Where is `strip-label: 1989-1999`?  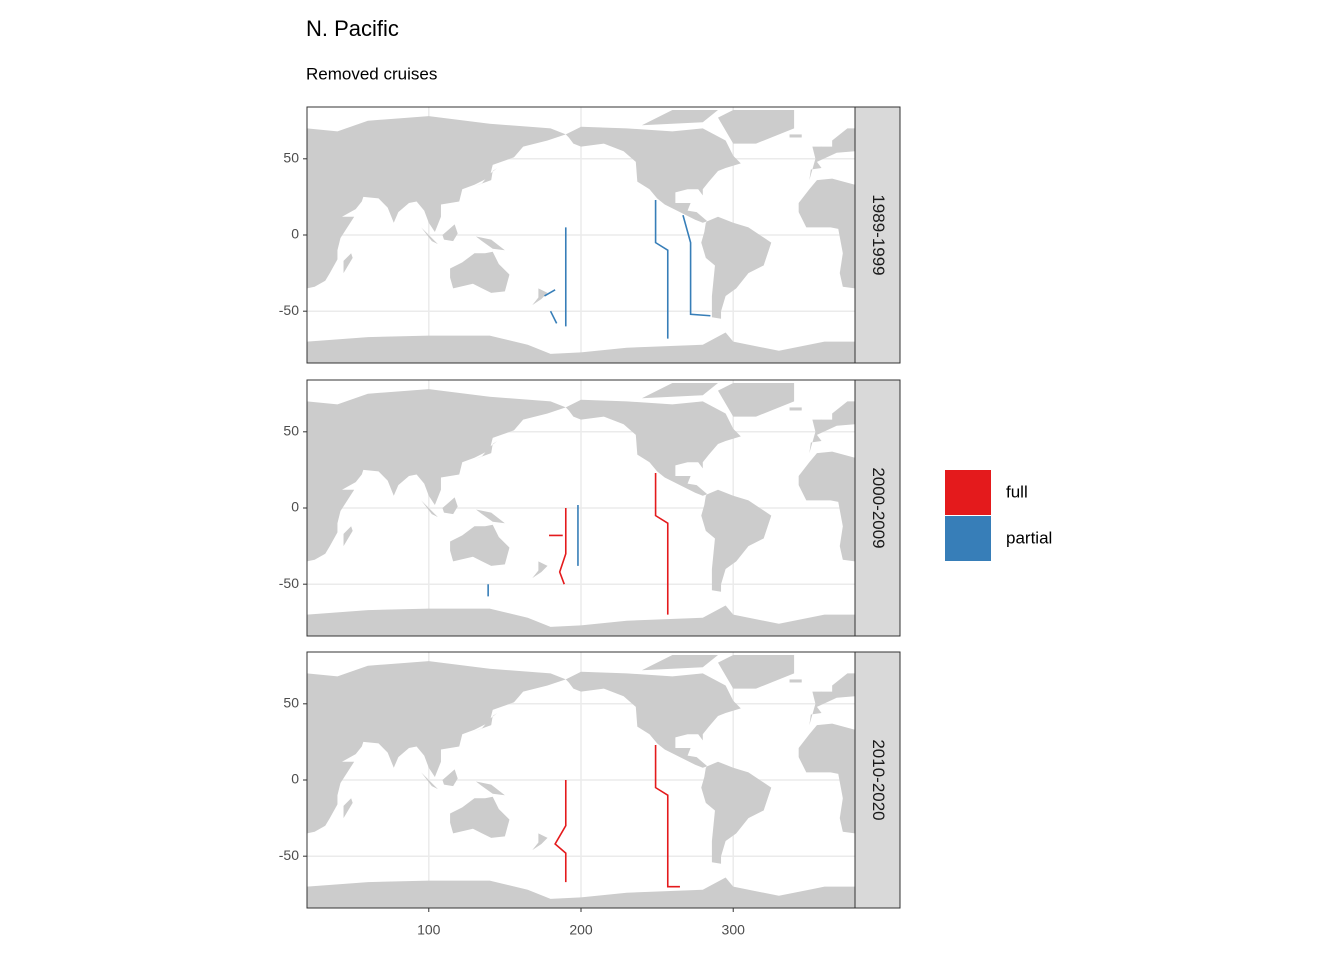 strip-label: 1989-1999 is located at coordinates (878, 234).